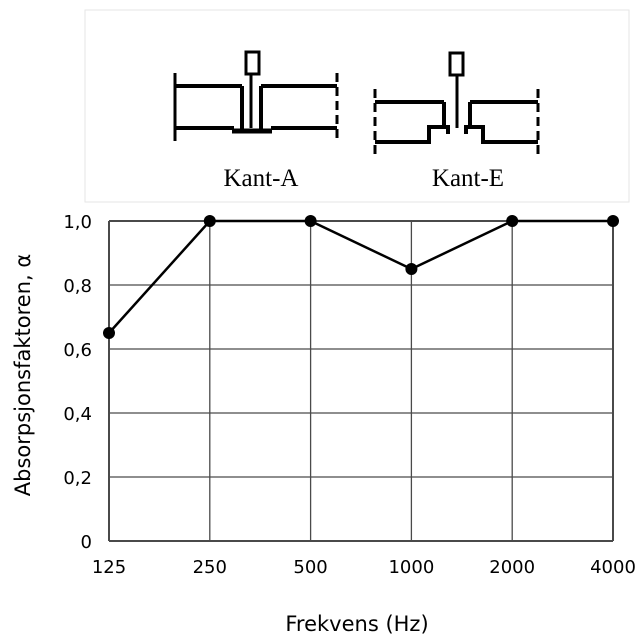 The width and height of the screenshot is (639, 639). Describe the element at coordinates (77, 222) in the screenshot. I see `y-tick-label: 1,0` at that location.